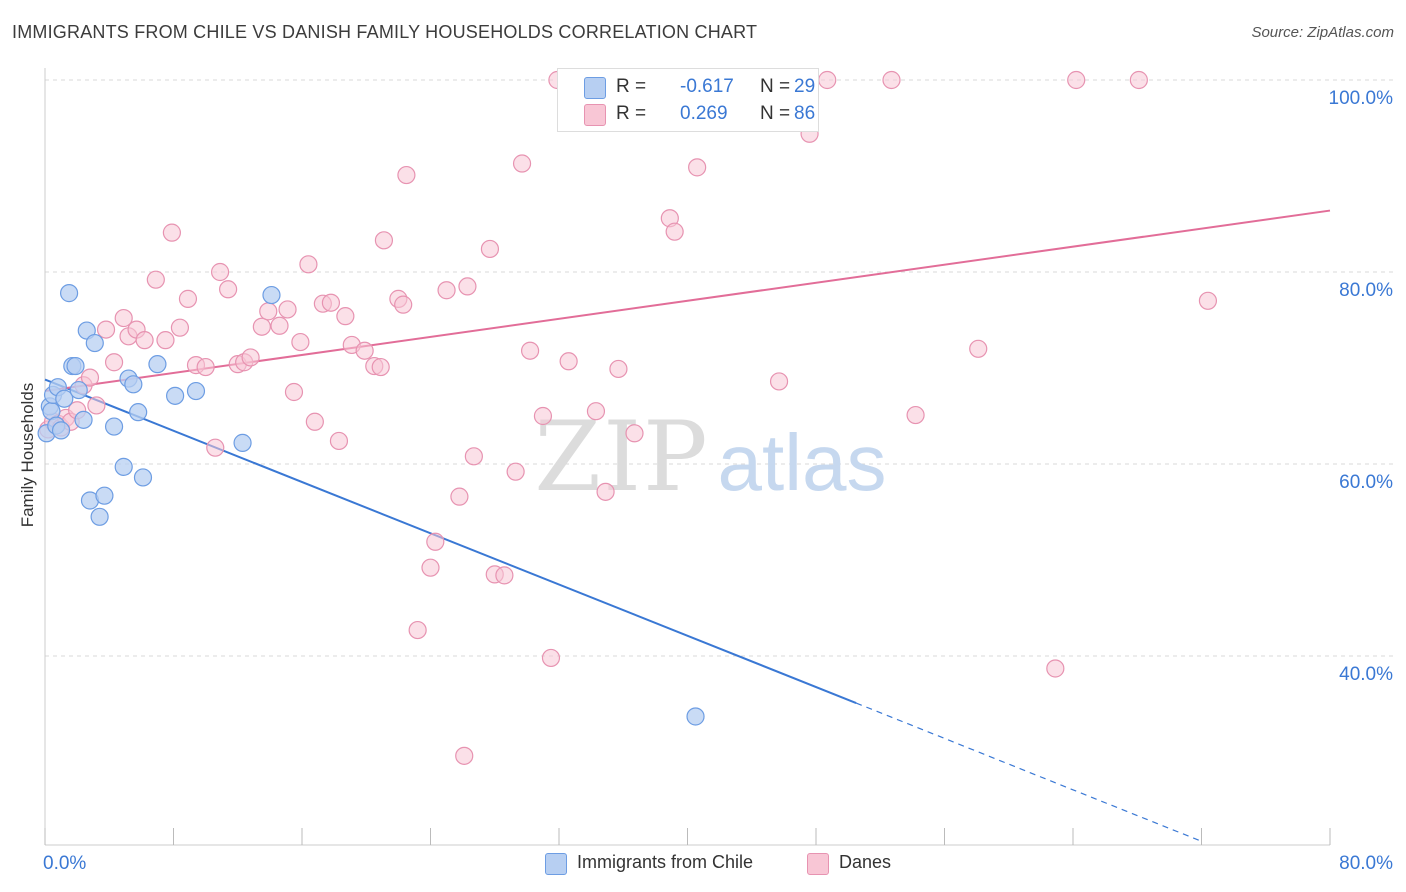 The image size is (1406, 892). I want to click on watermark-atlas: atlas, so click(802, 462).